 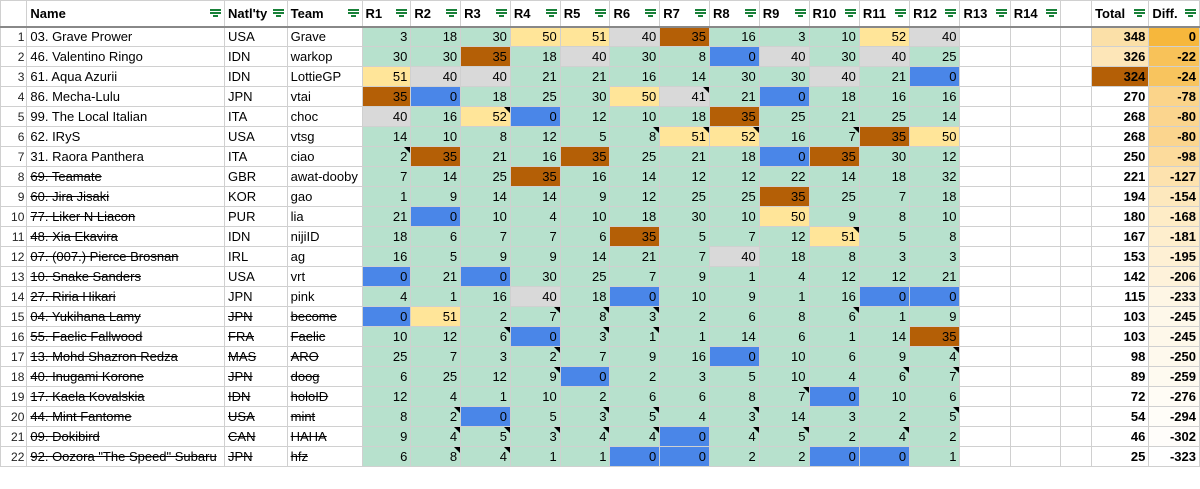 What do you see at coordinates (324, 416) in the screenshot?
I see `team-cell: mint` at bounding box center [324, 416].